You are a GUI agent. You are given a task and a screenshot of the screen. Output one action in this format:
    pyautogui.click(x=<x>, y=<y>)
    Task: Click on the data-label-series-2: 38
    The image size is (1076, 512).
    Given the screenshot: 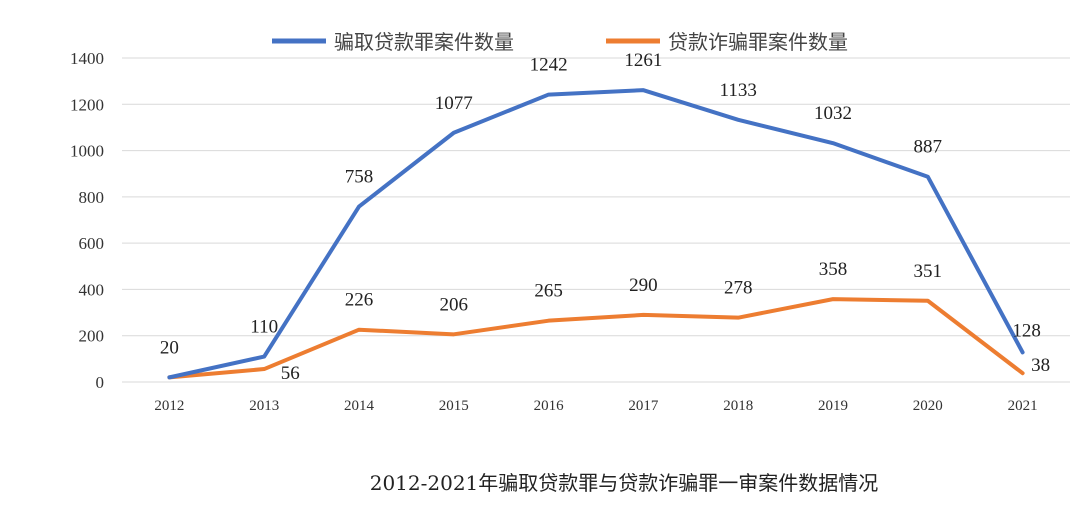 What is the action you would take?
    pyautogui.click(x=1040, y=365)
    